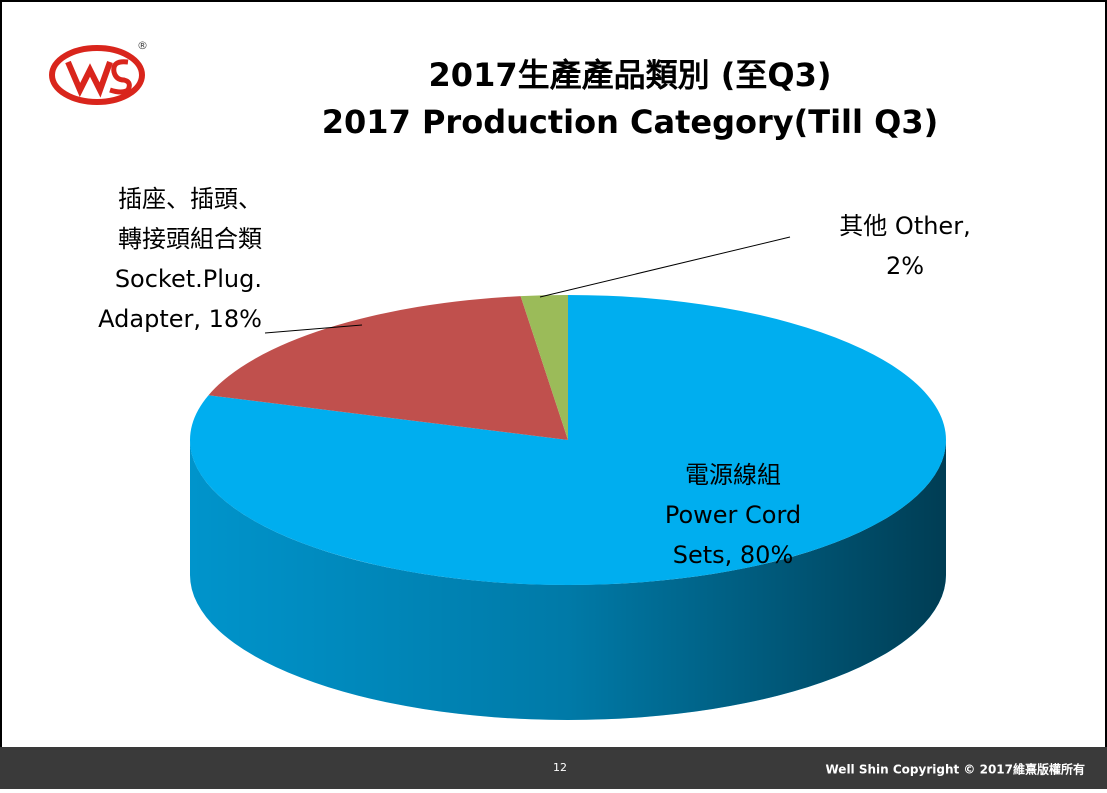  What do you see at coordinates (98, 72) in the screenshot?
I see `logo: ®` at bounding box center [98, 72].